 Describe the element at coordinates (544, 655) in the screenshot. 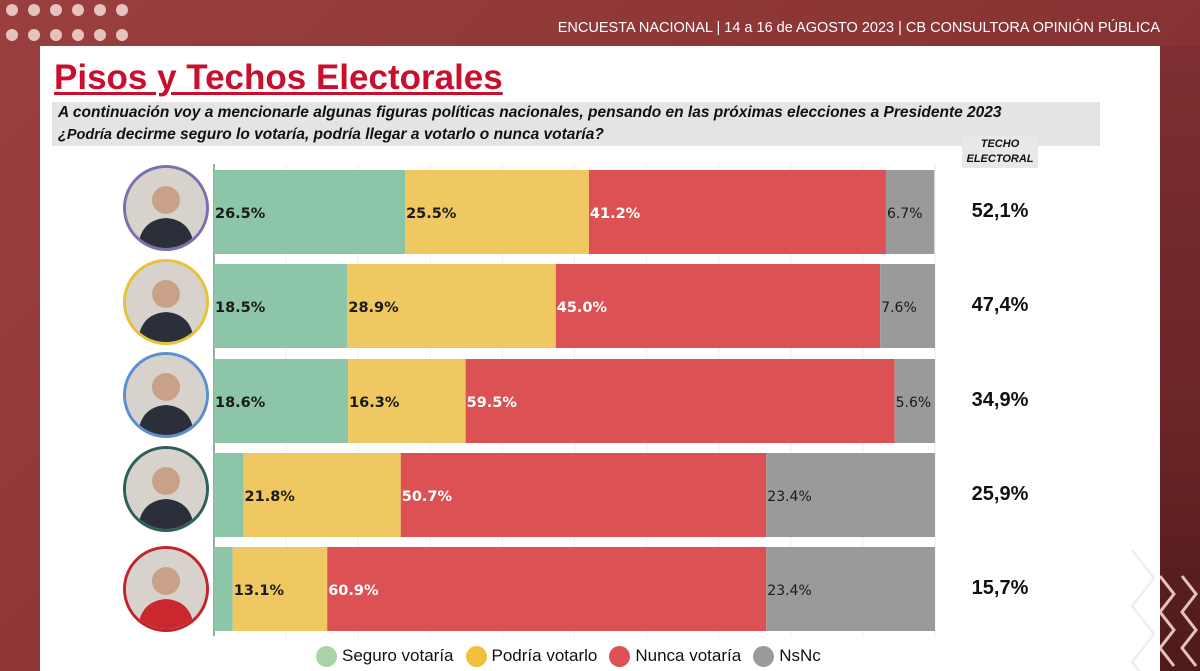

I see `legend-label: Podría votarlo` at that location.